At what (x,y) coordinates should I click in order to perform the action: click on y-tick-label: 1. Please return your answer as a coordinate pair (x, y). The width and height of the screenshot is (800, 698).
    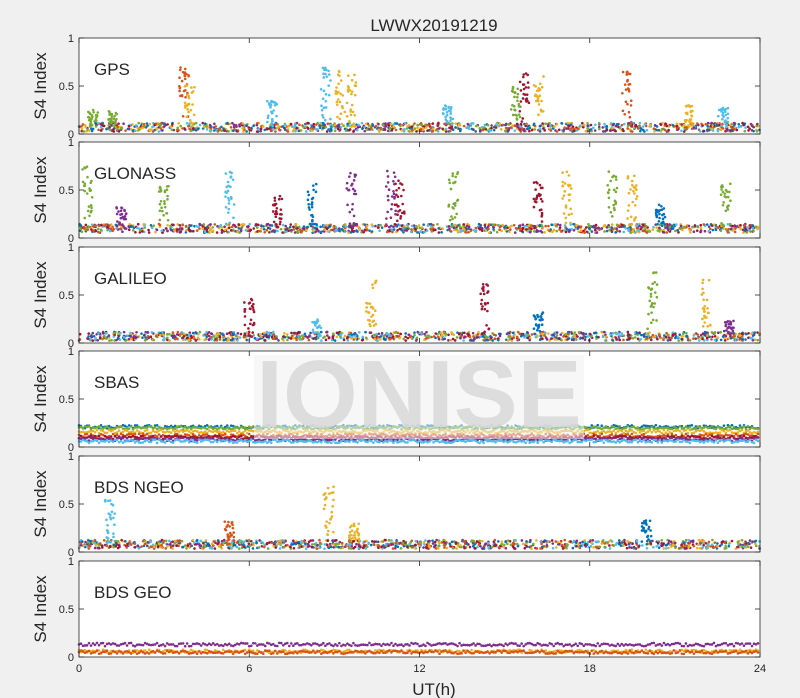
    Looking at the image, I should click on (71, 39).